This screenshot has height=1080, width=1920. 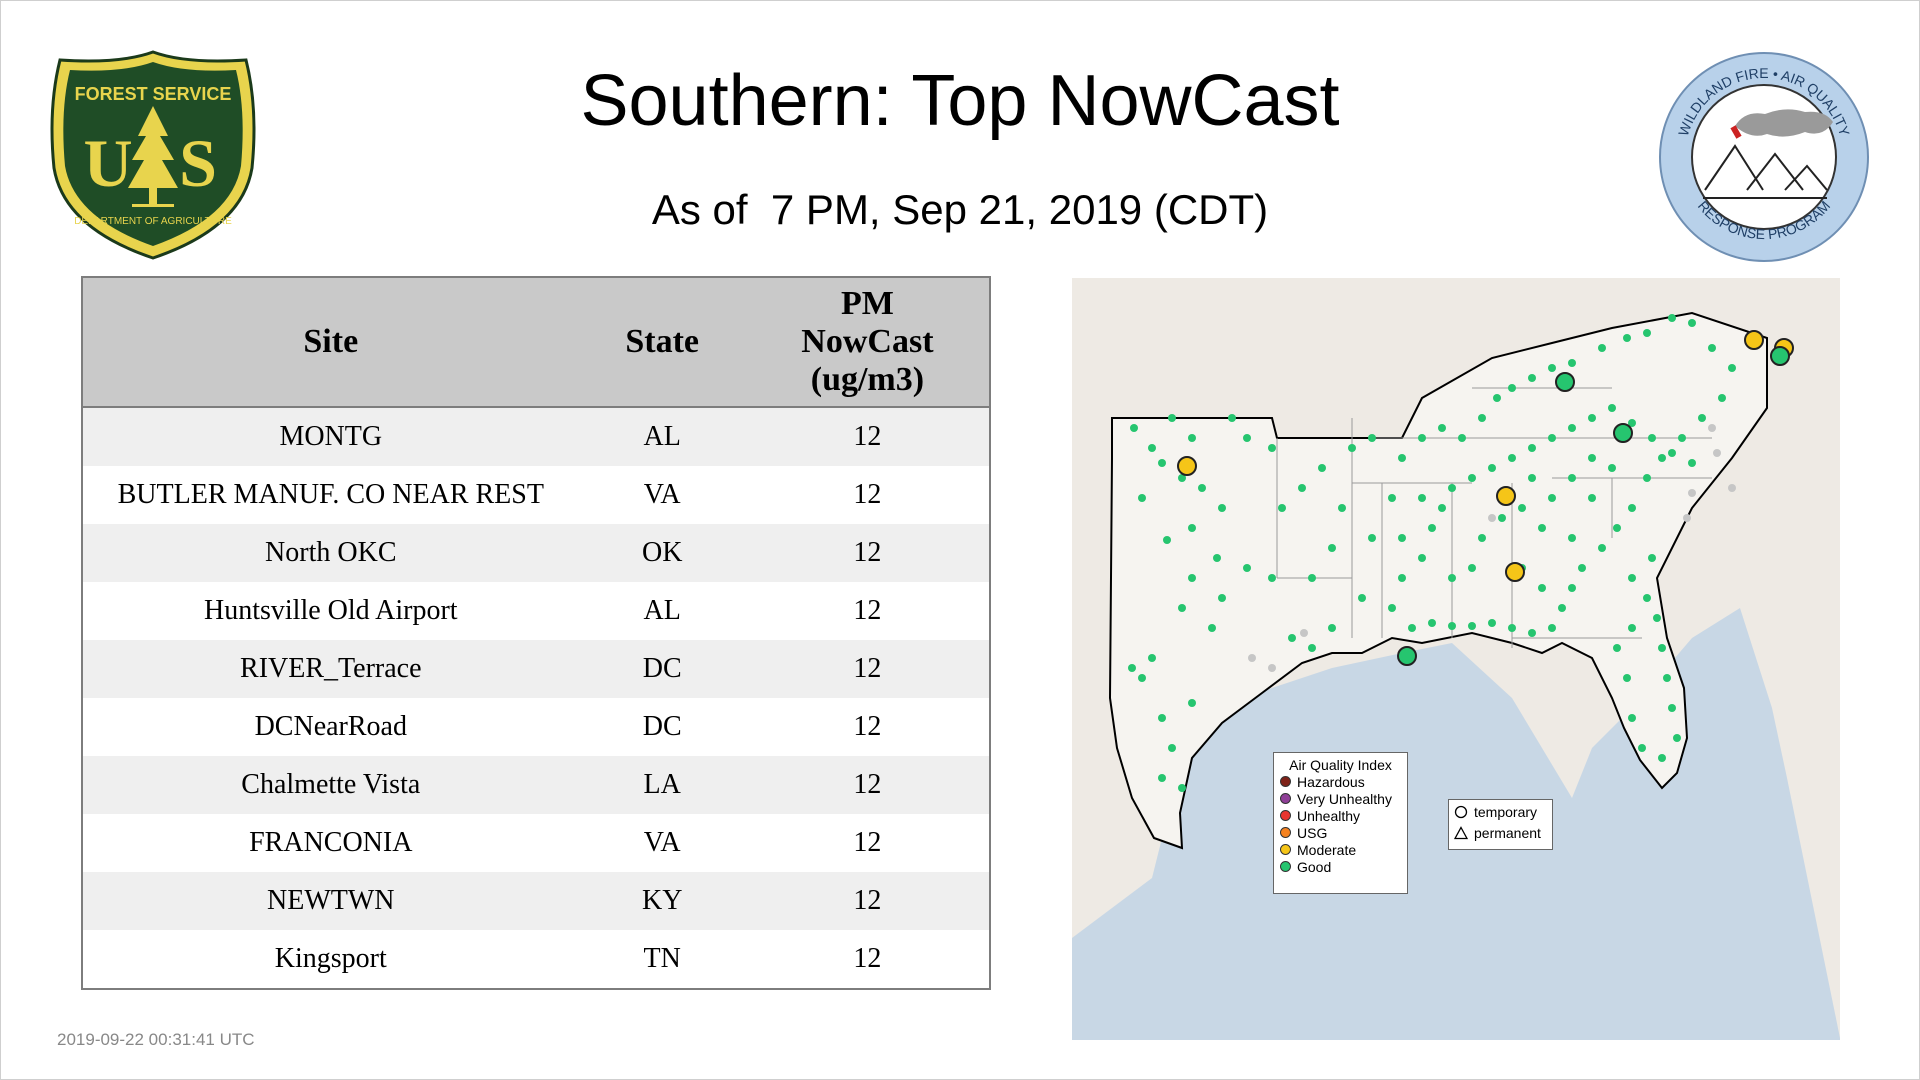 I want to click on header-site: Site, so click(x=330, y=342).